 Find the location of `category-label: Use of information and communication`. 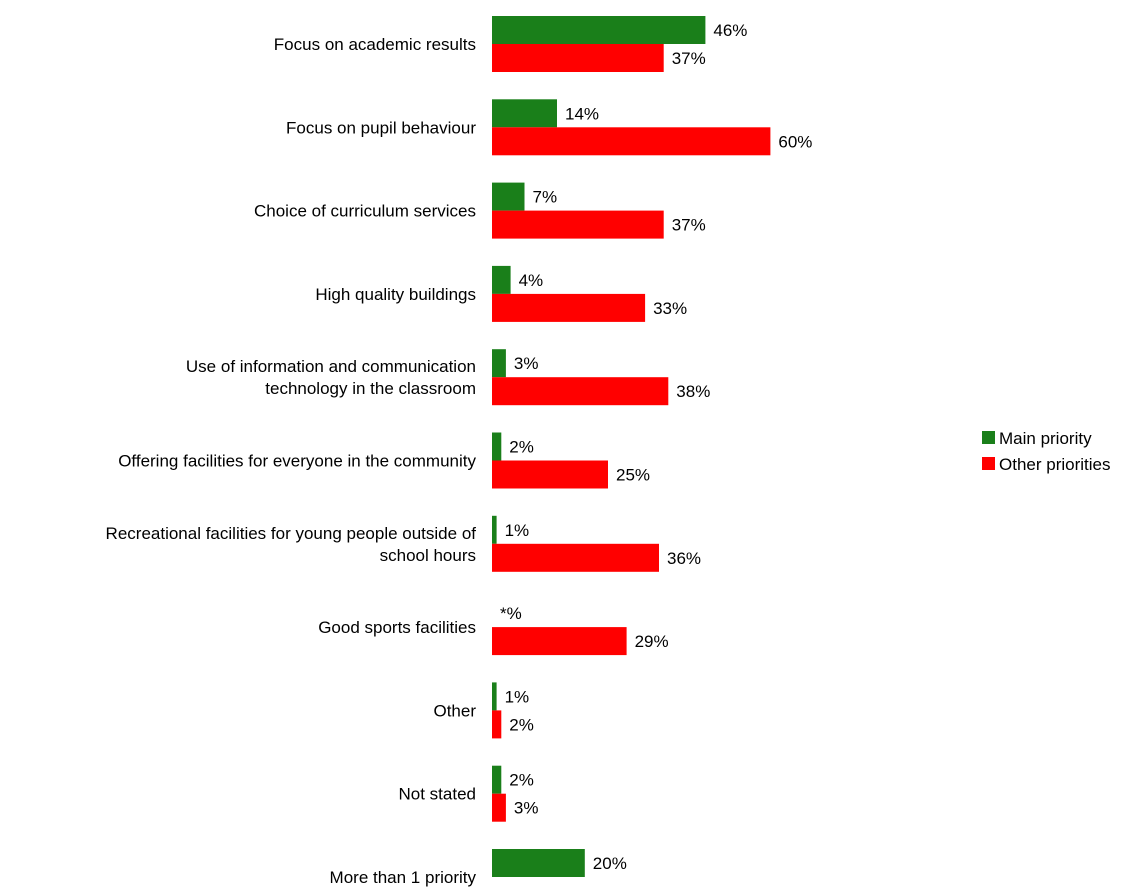

category-label: Use of information and communication is located at coordinates (331, 366).